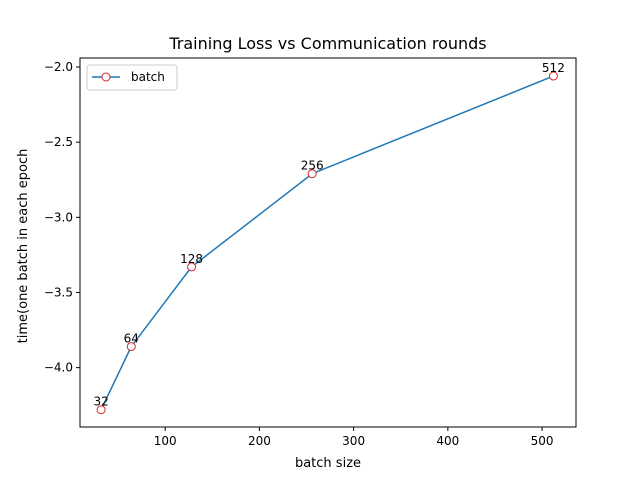 The height and width of the screenshot is (480, 640). What do you see at coordinates (58, 217) in the screenshot?
I see `y-tick-label: −3.0` at bounding box center [58, 217].